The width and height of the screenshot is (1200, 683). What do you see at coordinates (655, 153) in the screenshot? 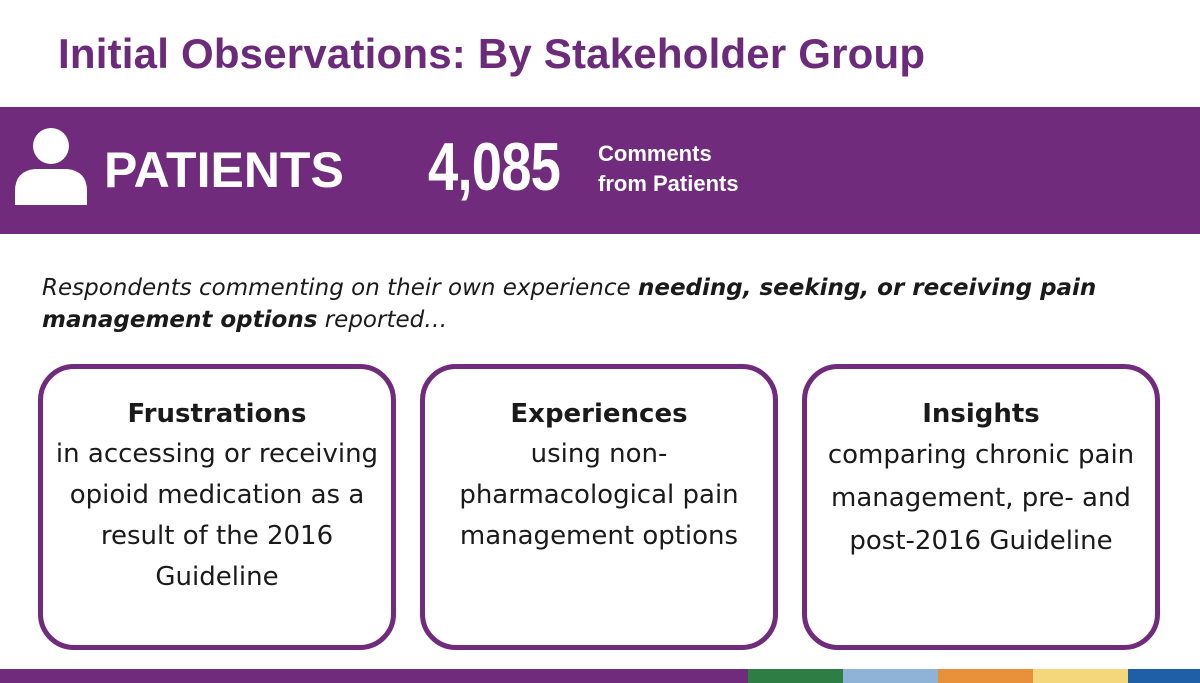
I see `caption-line-1: Comments` at bounding box center [655, 153].